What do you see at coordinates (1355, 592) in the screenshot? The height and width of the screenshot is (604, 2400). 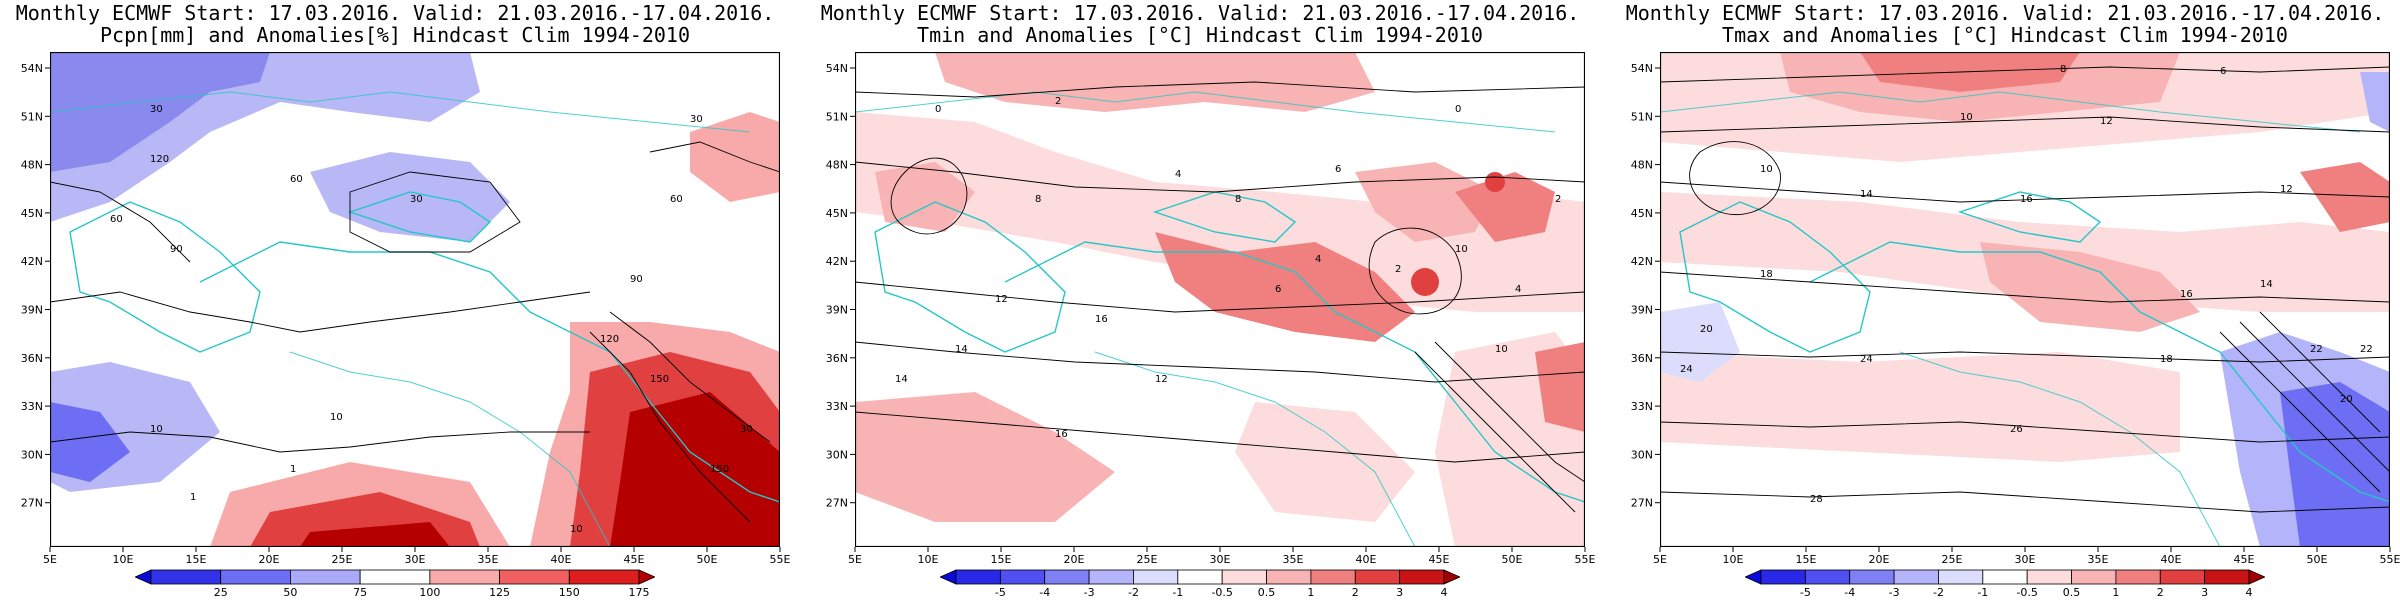 I see `colorbar-tick-label: 2` at bounding box center [1355, 592].